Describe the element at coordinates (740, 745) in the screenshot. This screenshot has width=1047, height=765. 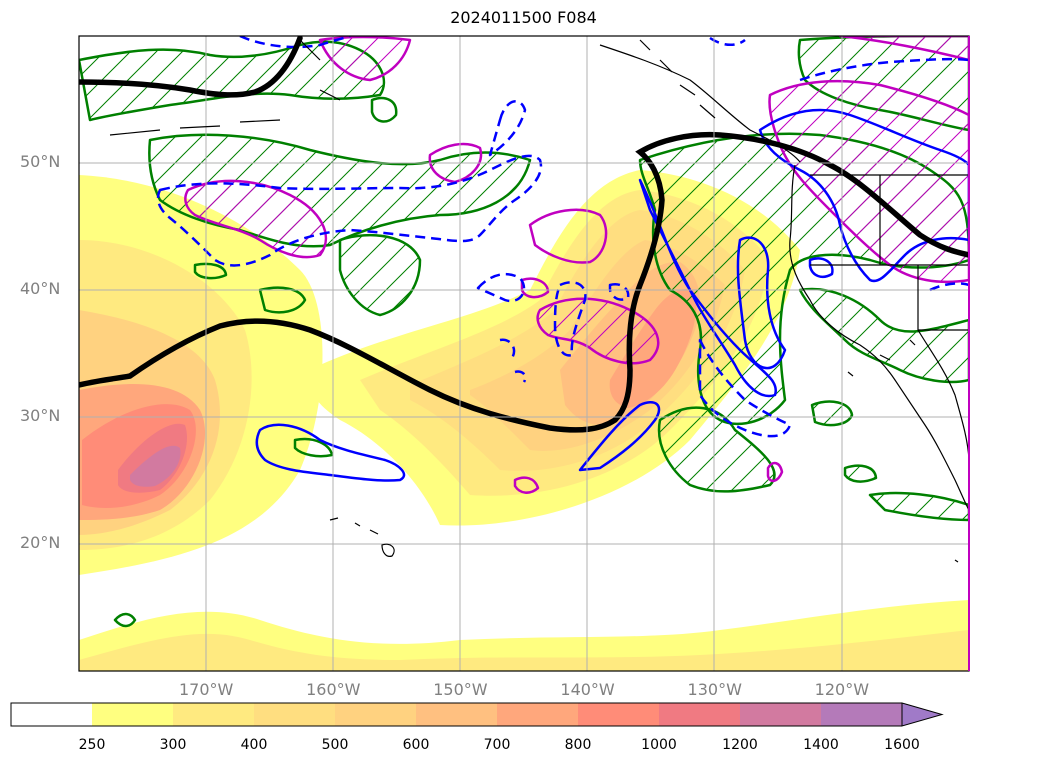
I see `colorbar-tick-label: 1200` at that location.